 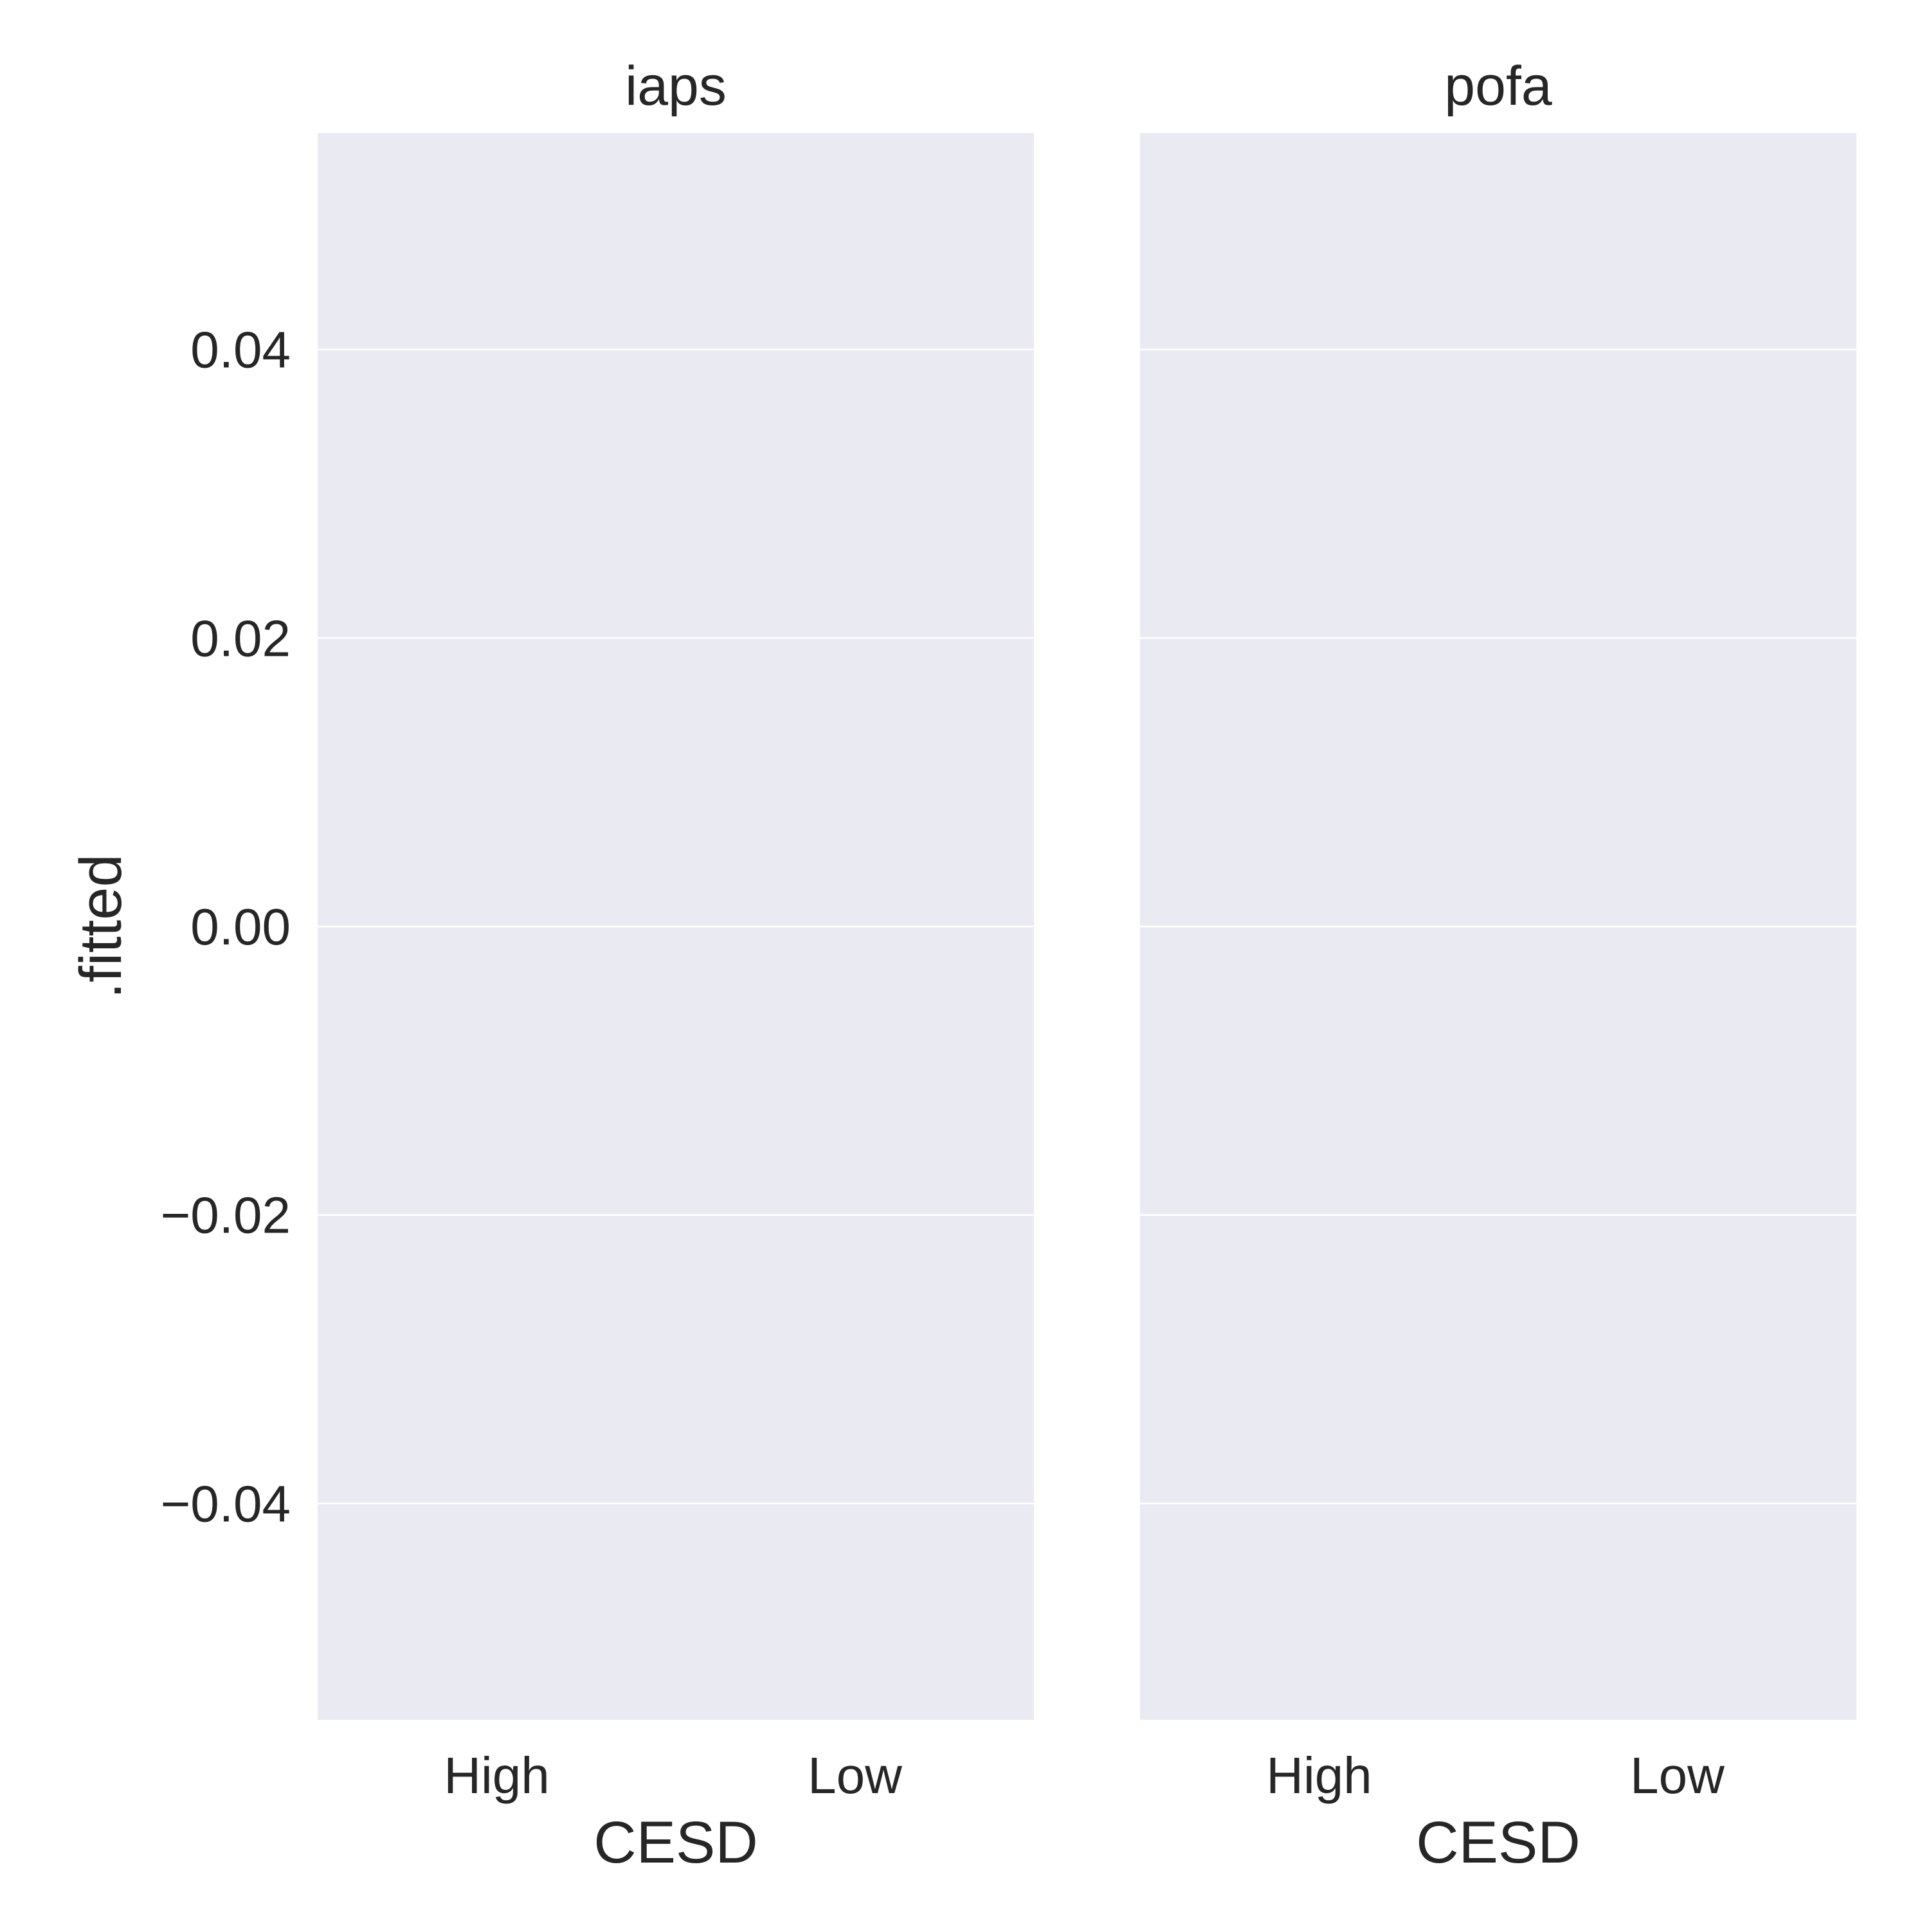 I want to click on facet-title: pofa, so click(x=1498, y=86).